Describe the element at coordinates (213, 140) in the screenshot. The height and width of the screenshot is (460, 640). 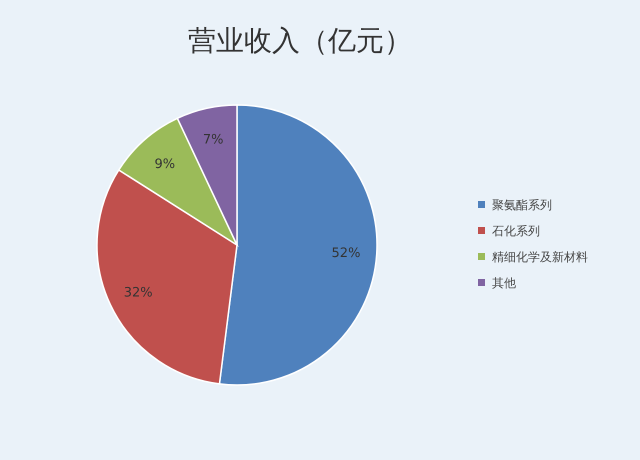
I see `data-label: 7%` at that location.